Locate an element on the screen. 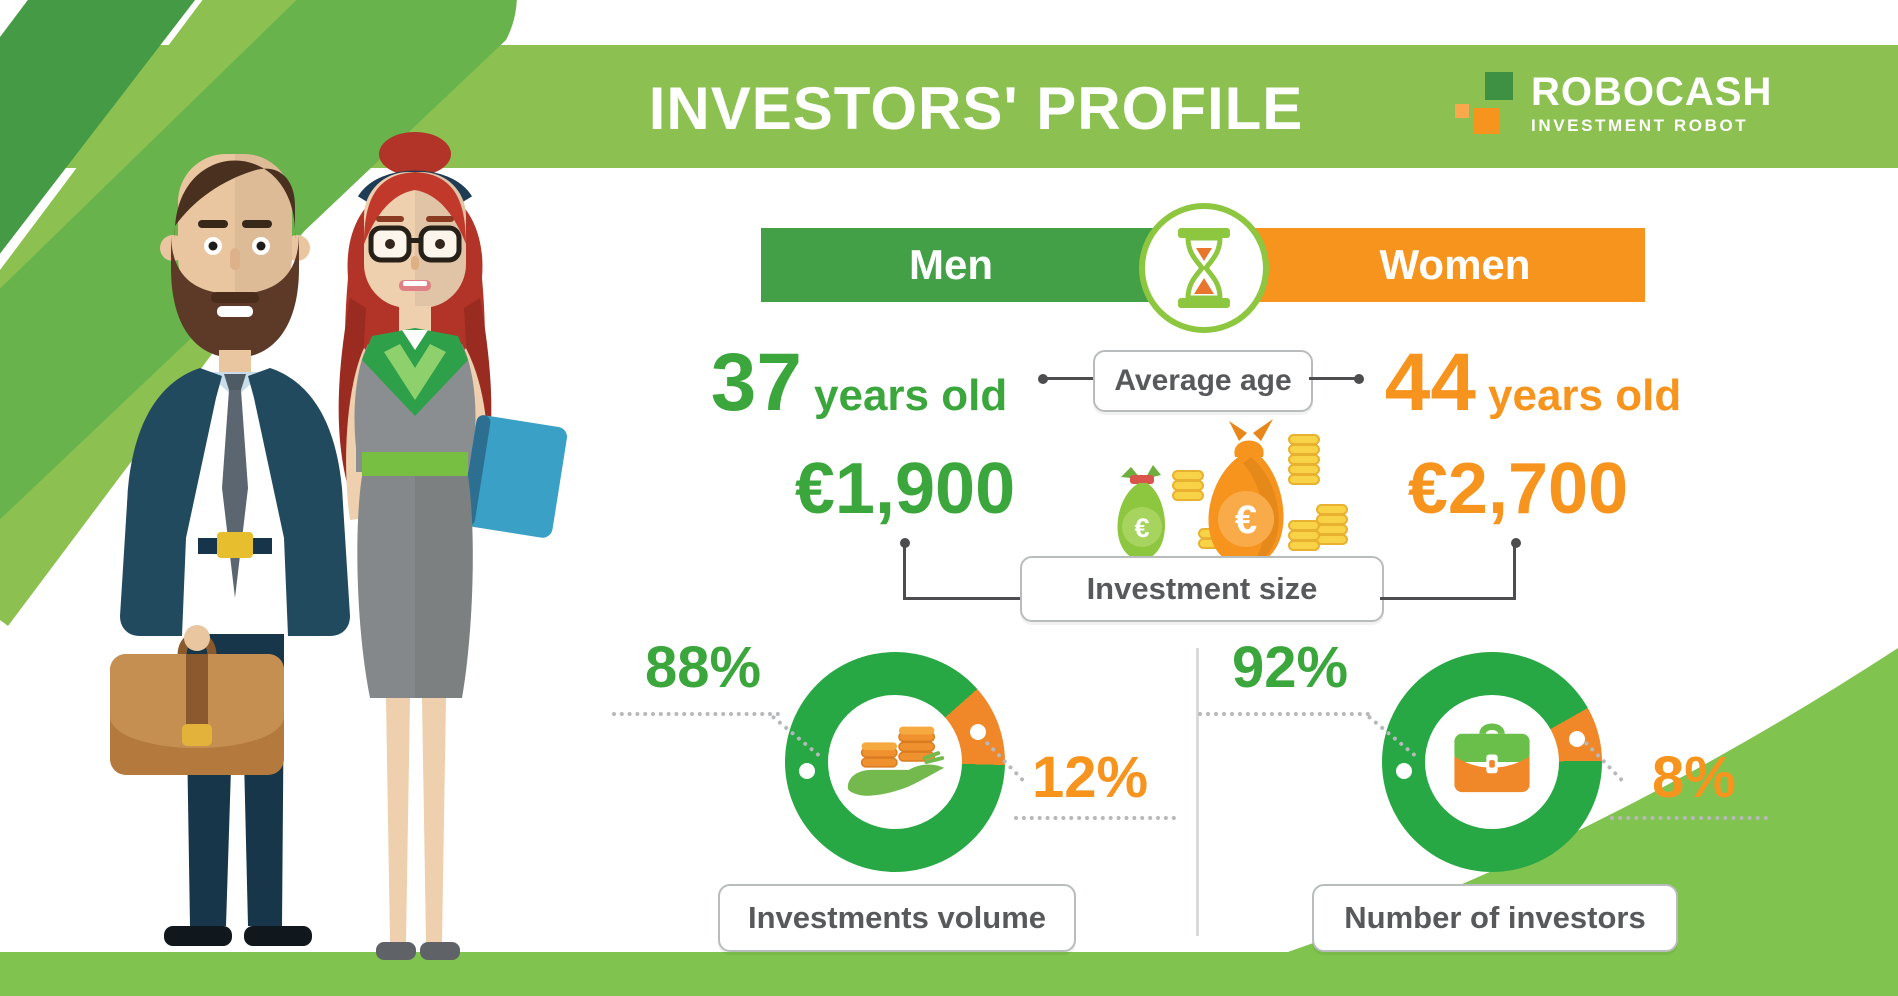  money-bags-icon: € € is located at coordinates (1232, 493).